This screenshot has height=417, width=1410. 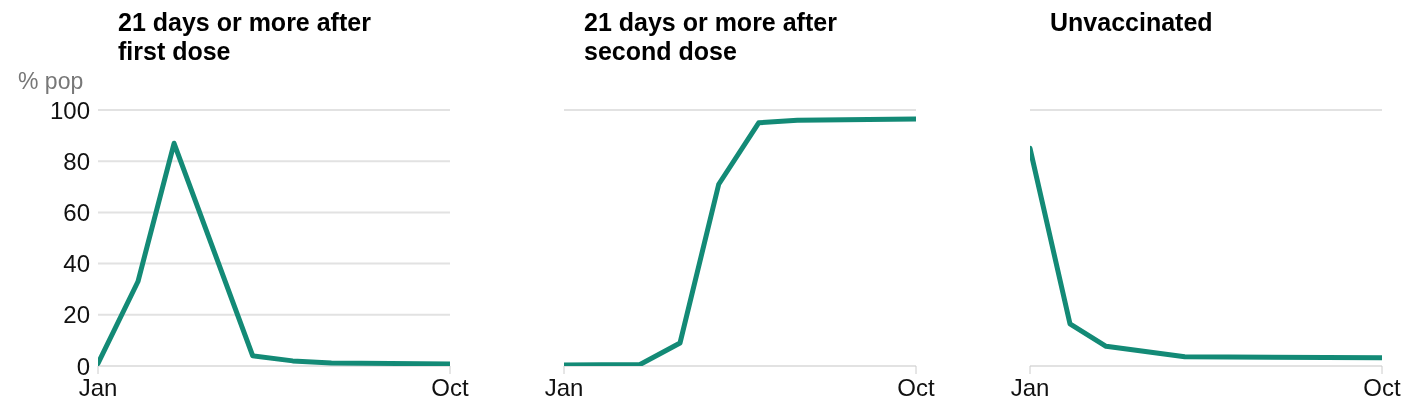 I want to click on chart-title: 21 days or more after second dose, so click(x=711, y=37).